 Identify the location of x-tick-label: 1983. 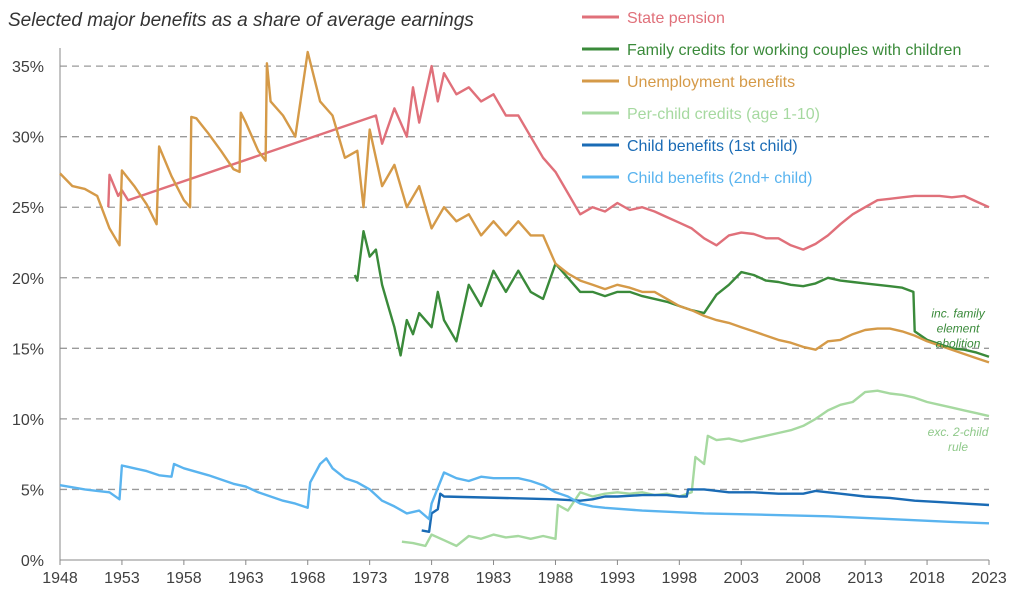
(494, 578).